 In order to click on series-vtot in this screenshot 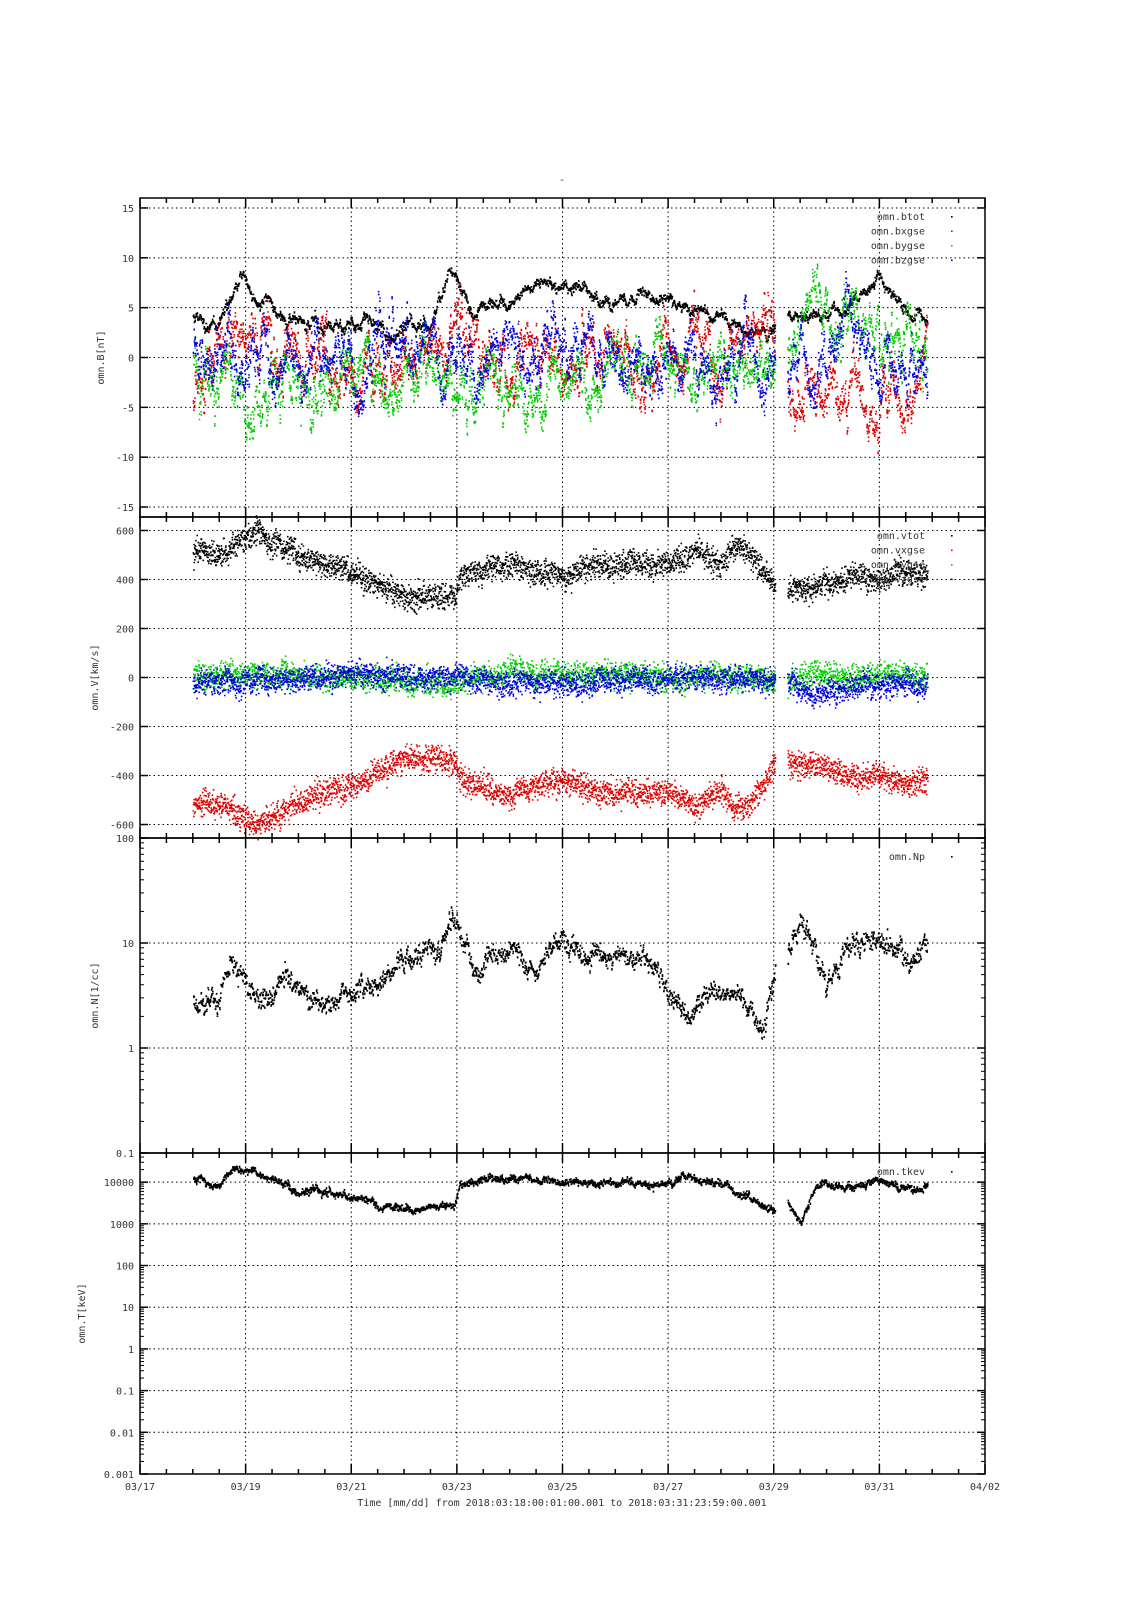, I will do `click(560, 565)`.